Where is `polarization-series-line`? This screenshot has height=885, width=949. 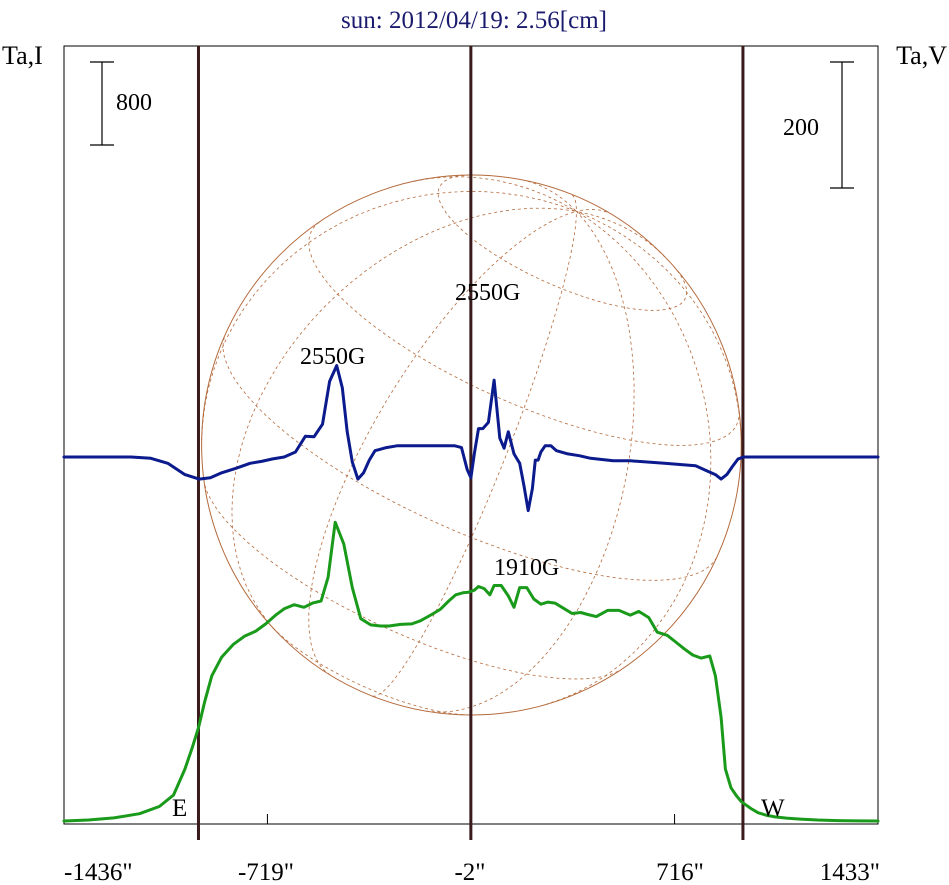
polarization-series-line is located at coordinates (471, 438).